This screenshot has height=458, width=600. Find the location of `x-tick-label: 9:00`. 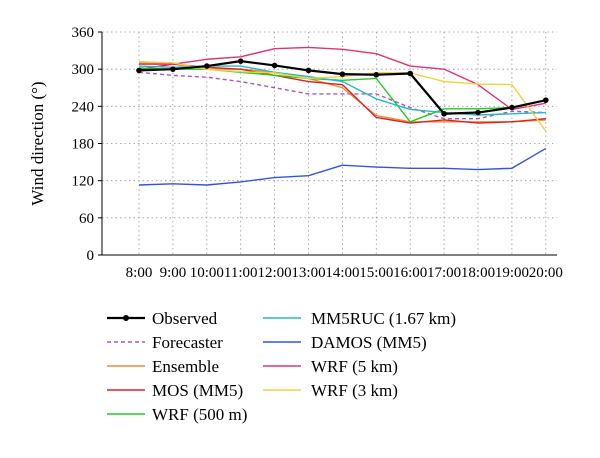

x-tick-label: 9:00 is located at coordinates (173, 273).